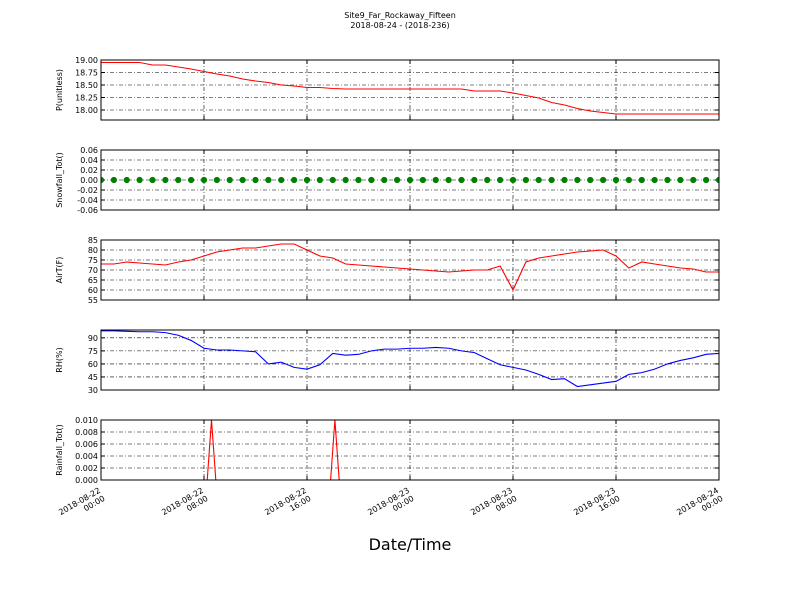 The height and width of the screenshot is (600, 800). What do you see at coordinates (410, 544) in the screenshot?
I see `x-axis-label: Date/Time` at bounding box center [410, 544].